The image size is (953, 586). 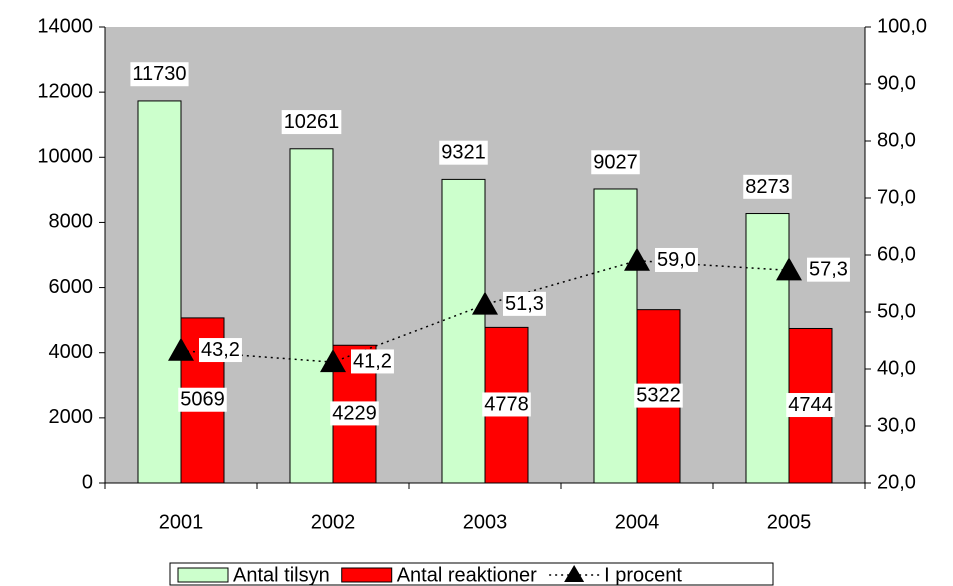 What do you see at coordinates (896, 482) in the screenshot?
I see `y2-tick-label: 20,0` at bounding box center [896, 482].